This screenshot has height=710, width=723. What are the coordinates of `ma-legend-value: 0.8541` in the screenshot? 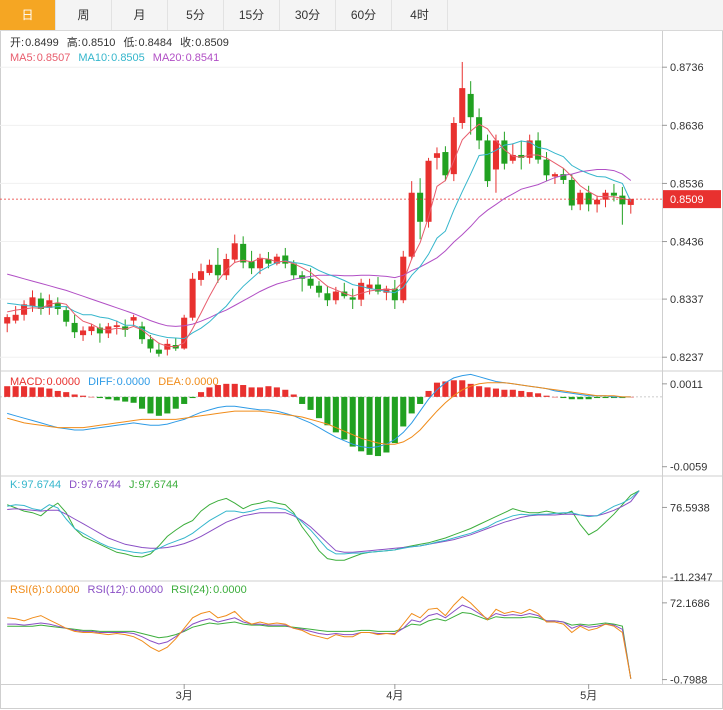 It's located at (203, 58).